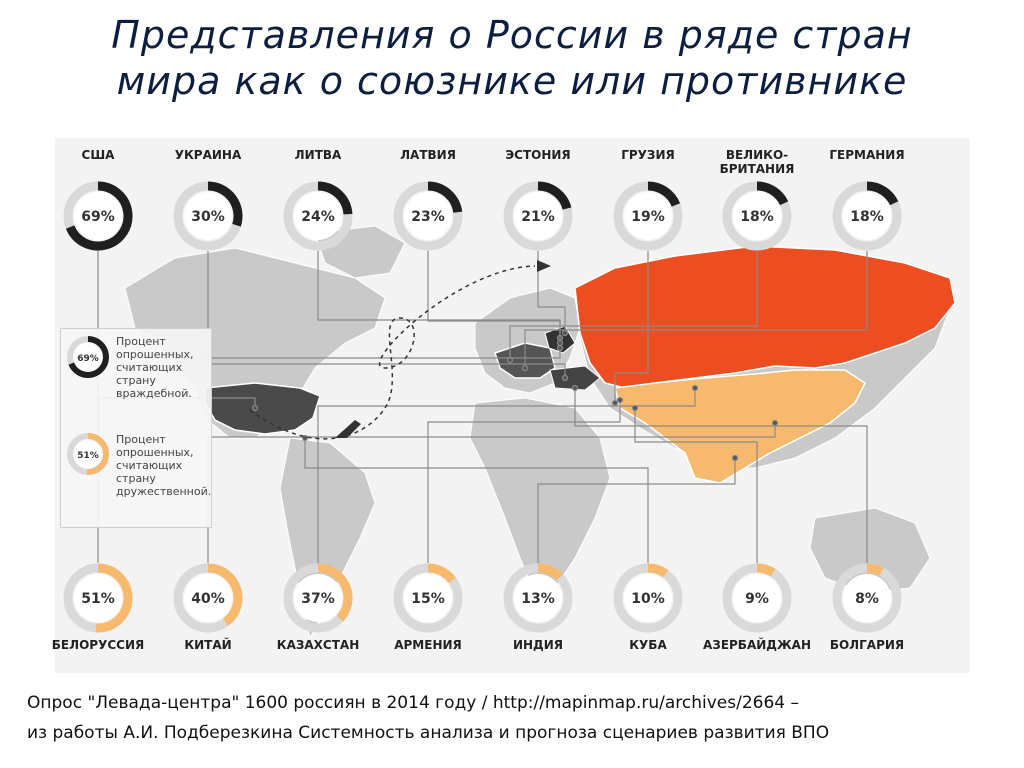 Image resolution: width=1024 pixels, height=768 pixels. I want to click on enemy-country-label-5: ЭСТОНИЯ, so click(538, 155).